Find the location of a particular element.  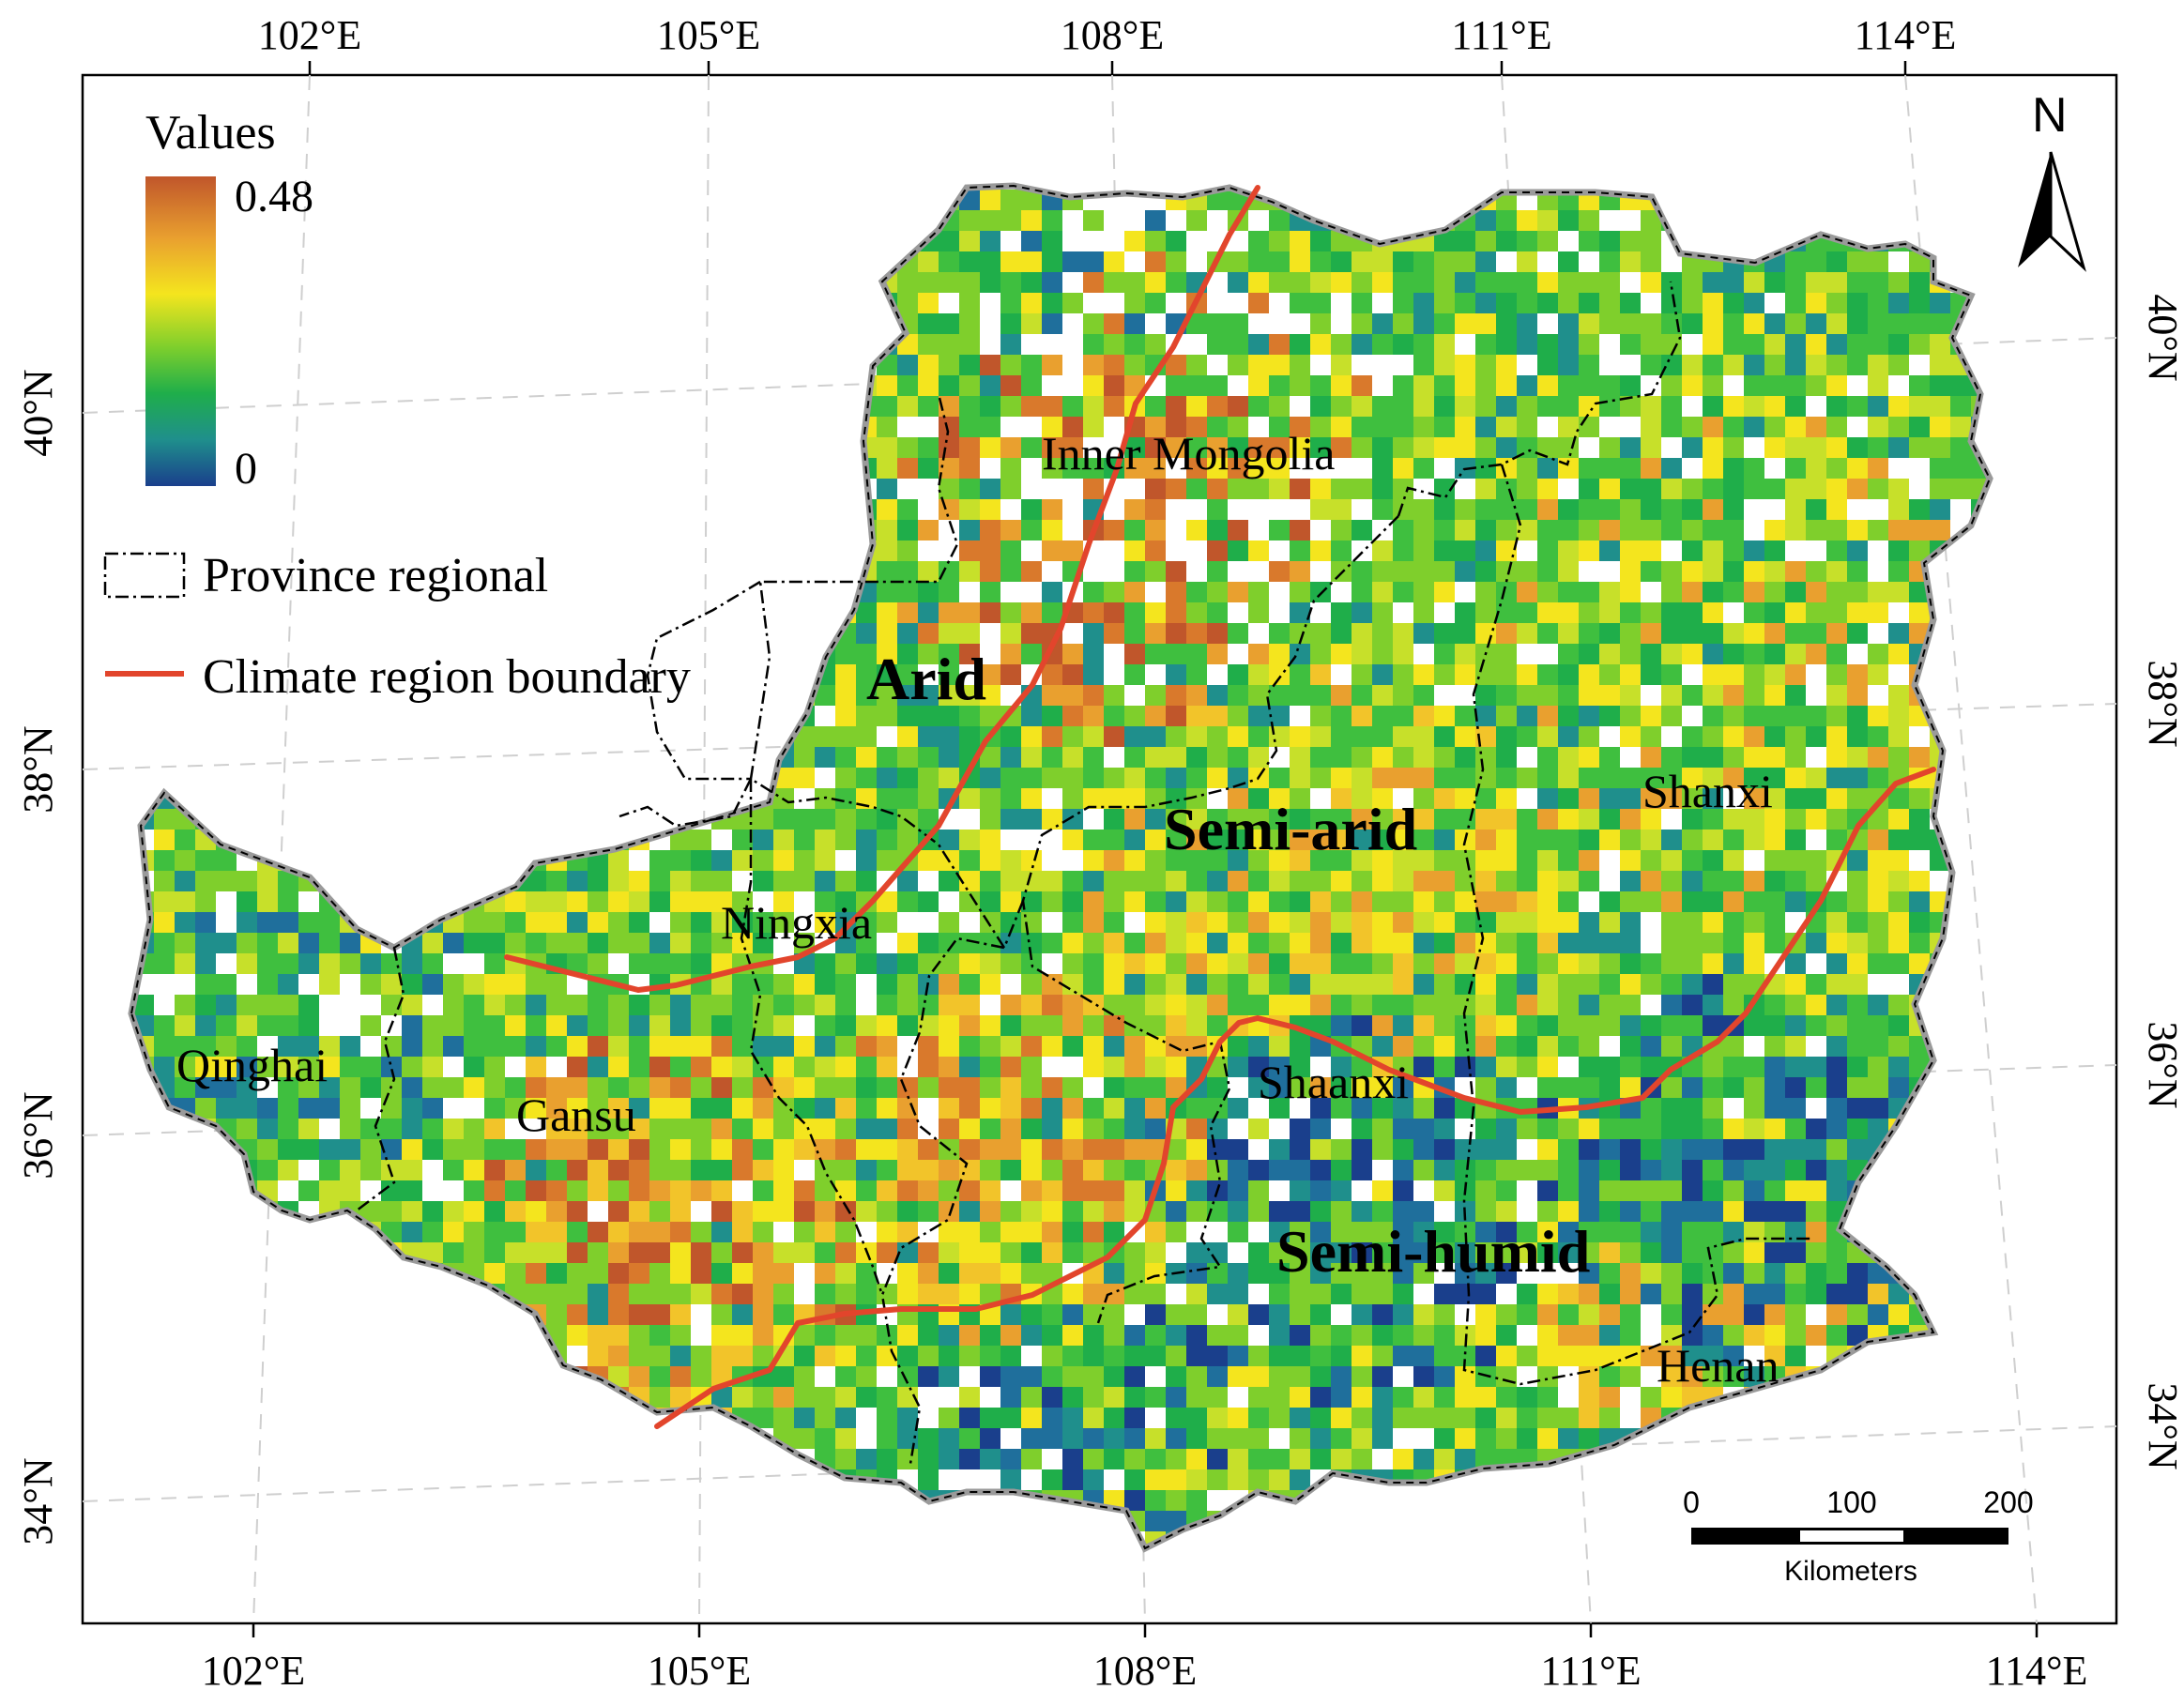

climate-labels: Arid Semi-arid Semi-humid is located at coordinates (1228, 965).